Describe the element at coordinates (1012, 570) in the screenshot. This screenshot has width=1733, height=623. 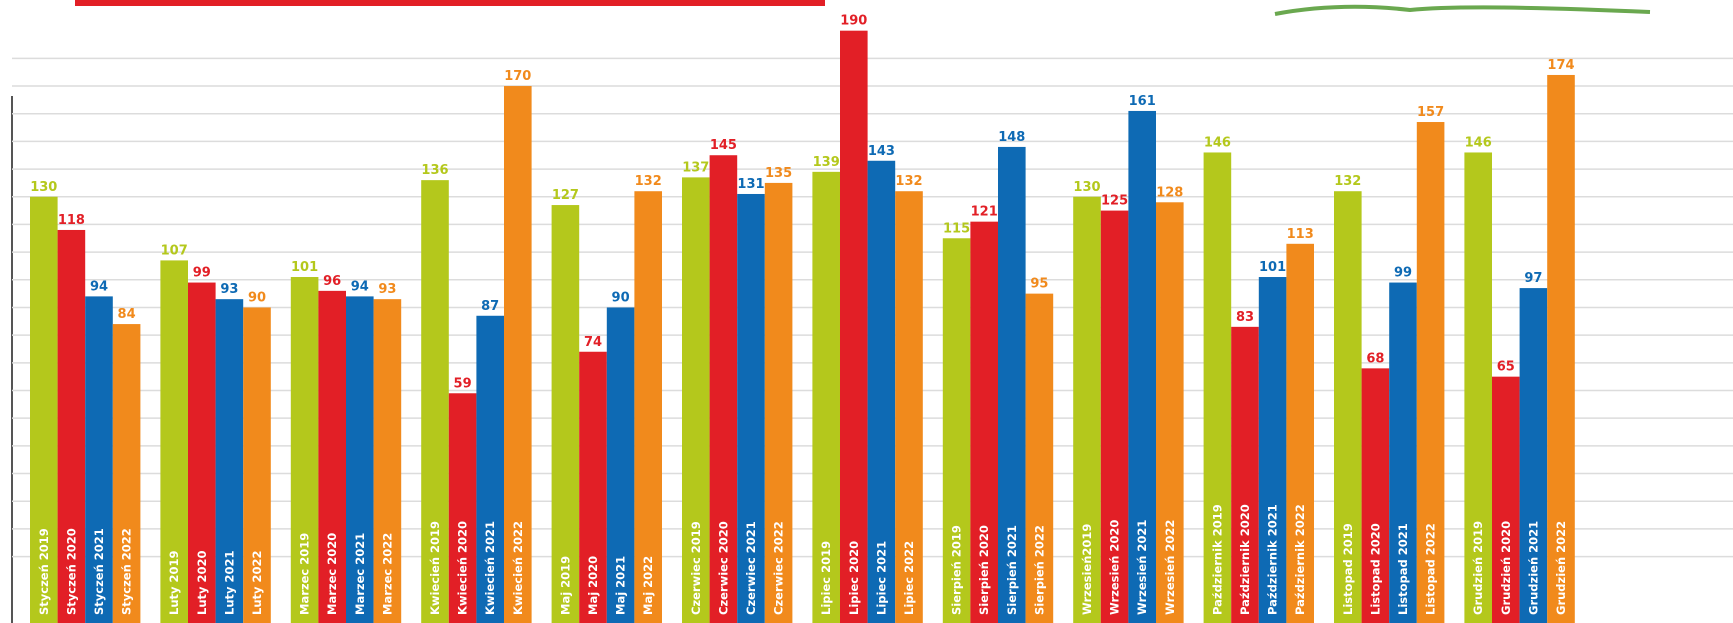
I see `bar-label: Sierpień 2021` at that location.